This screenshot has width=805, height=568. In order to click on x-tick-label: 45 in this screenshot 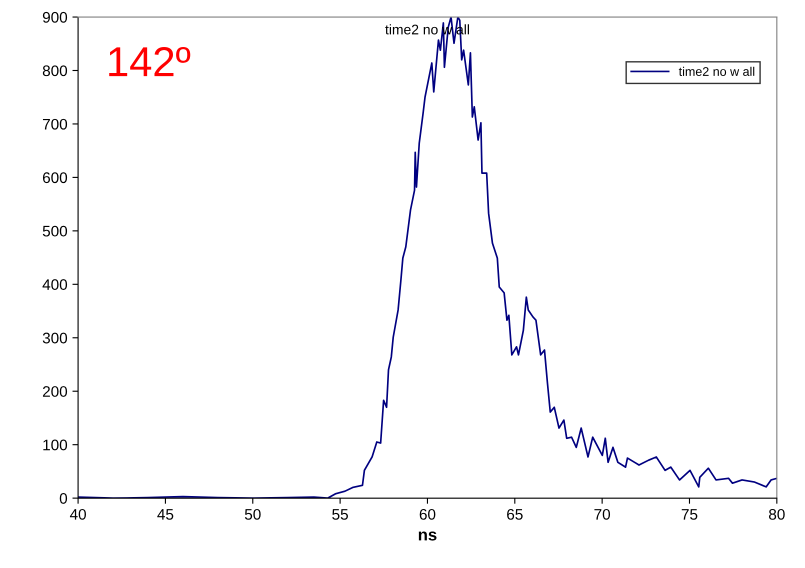, I will do `click(165, 514)`.